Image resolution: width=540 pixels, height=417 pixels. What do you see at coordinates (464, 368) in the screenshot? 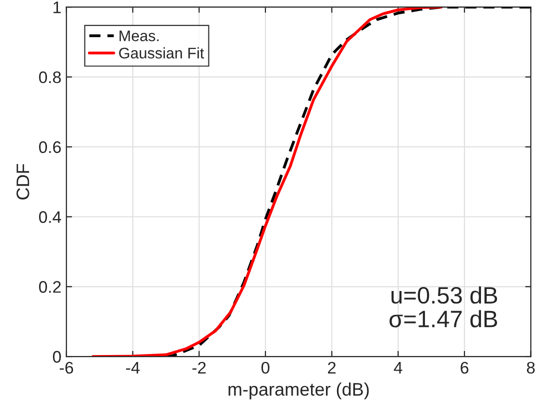
I see `x-tick-label: 6` at bounding box center [464, 368].